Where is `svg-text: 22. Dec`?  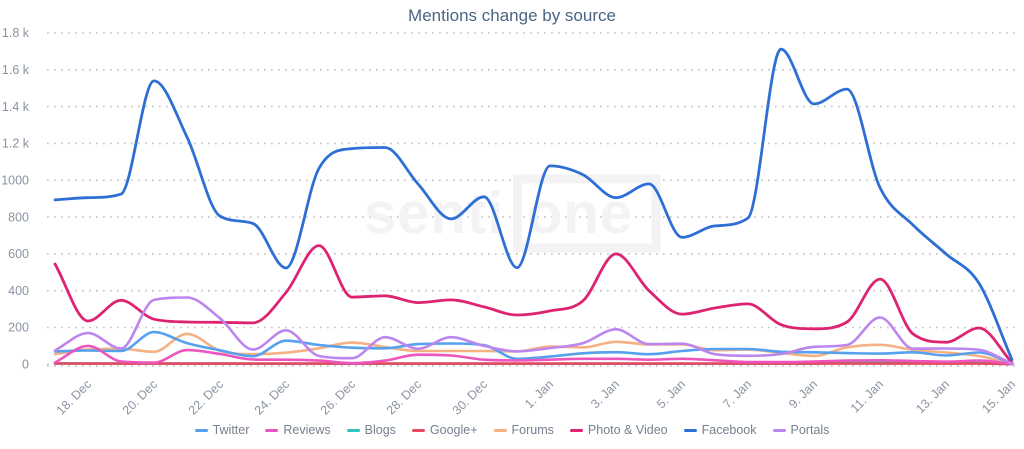
svg-text: 22. Dec is located at coordinates (206, 397).